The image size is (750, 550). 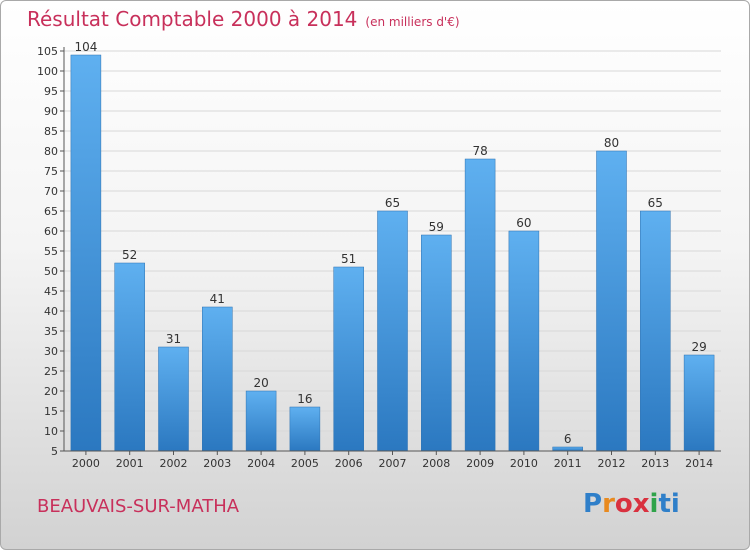 What do you see at coordinates (623, 504) in the screenshot?
I see `brand-logo-letter: o` at bounding box center [623, 504].